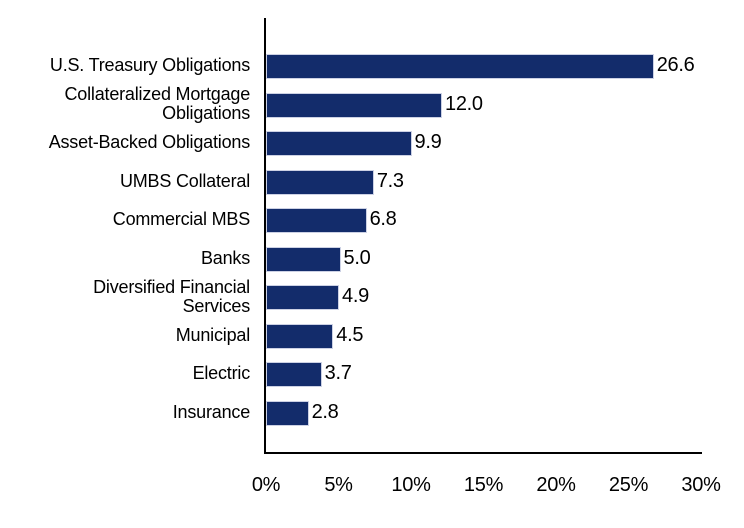 This screenshot has width=744, height=528. What do you see at coordinates (357, 257) in the screenshot?
I see `value-label: 5.0` at bounding box center [357, 257].